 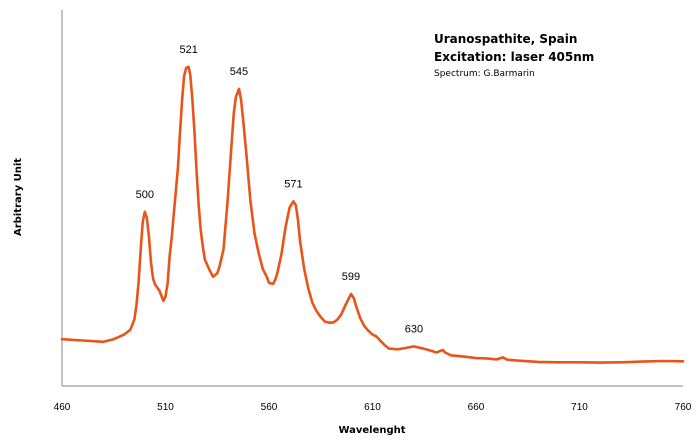 What do you see at coordinates (269, 407) in the screenshot?
I see `x-tick-label: 560` at bounding box center [269, 407].